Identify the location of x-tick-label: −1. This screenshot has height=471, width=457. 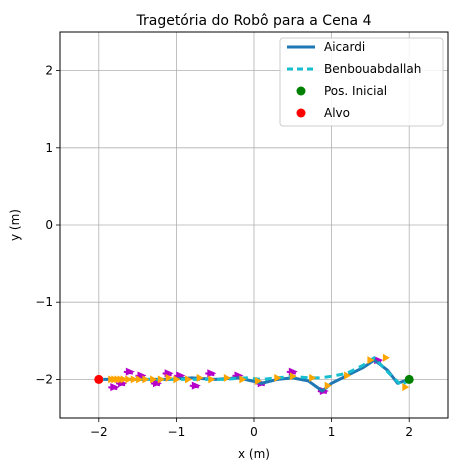
(177, 432).